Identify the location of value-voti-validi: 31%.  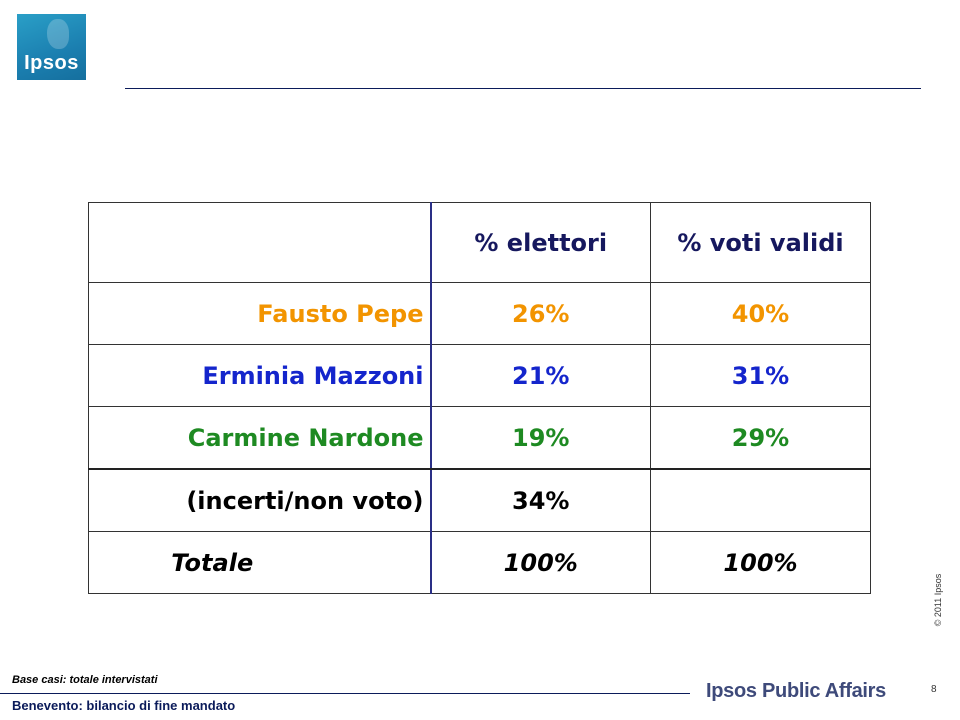
(760, 375).